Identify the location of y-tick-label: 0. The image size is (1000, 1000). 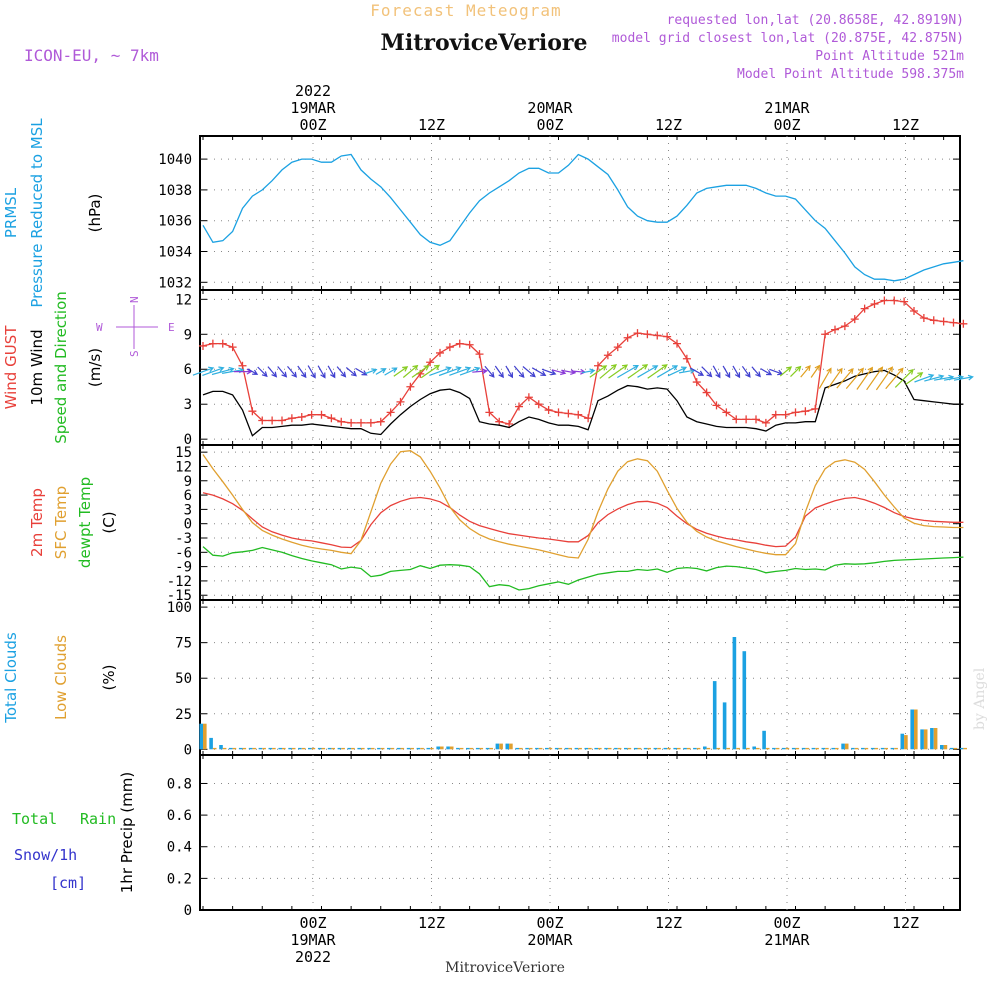
(188, 440).